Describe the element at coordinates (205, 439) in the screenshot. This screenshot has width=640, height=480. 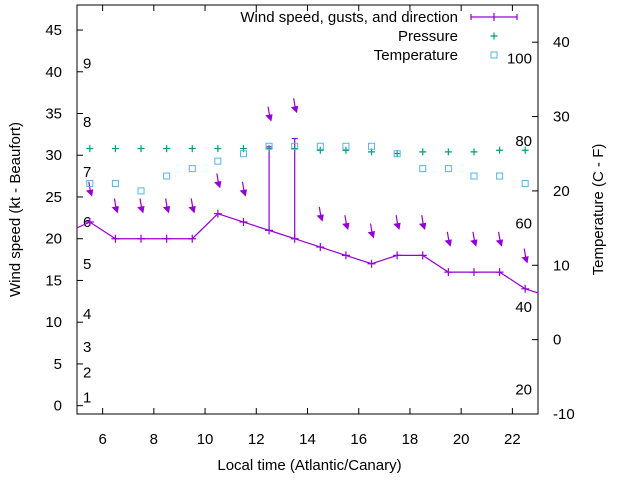
I see `x-tick-label: 10` at that location.